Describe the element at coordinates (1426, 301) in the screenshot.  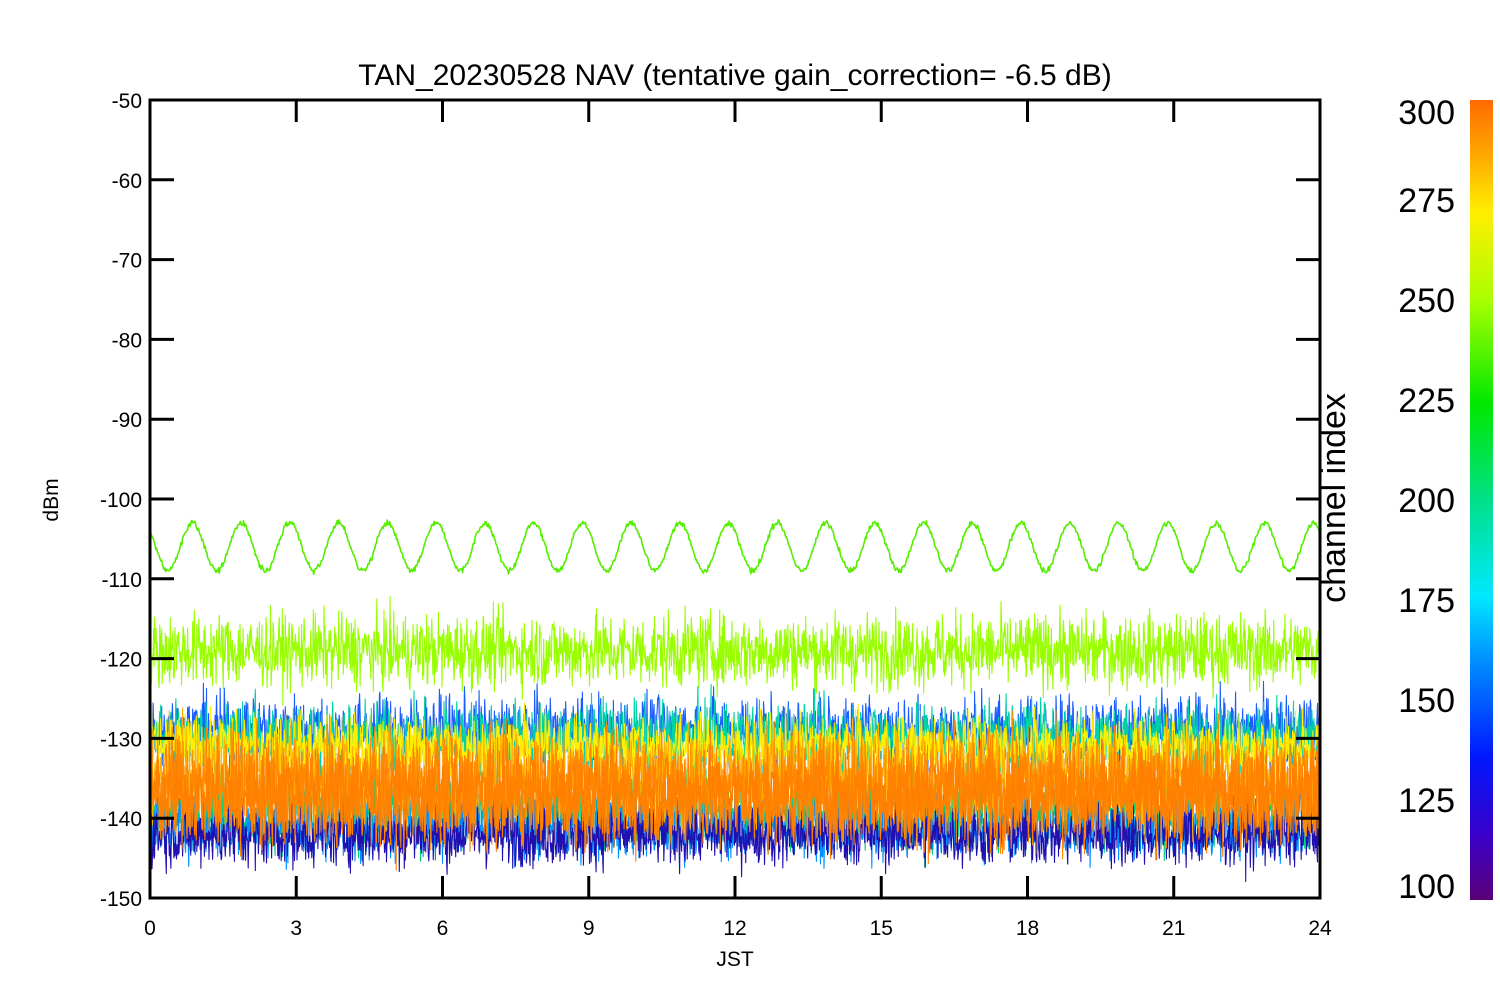
I see `colorbar-tick-label: 250` at that location.